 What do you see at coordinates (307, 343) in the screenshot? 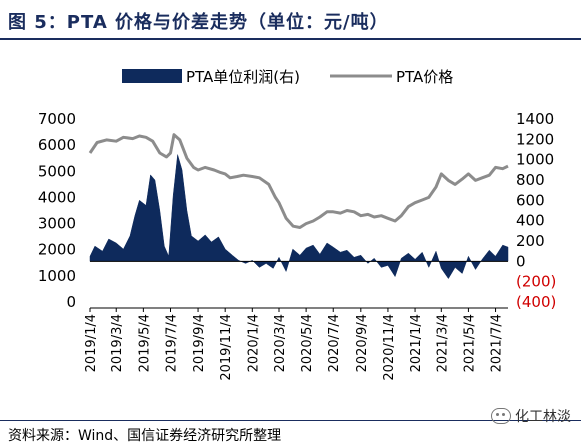
I see `x-axis-tick-label: 2020/5/4` at bounding box center [307, 343].